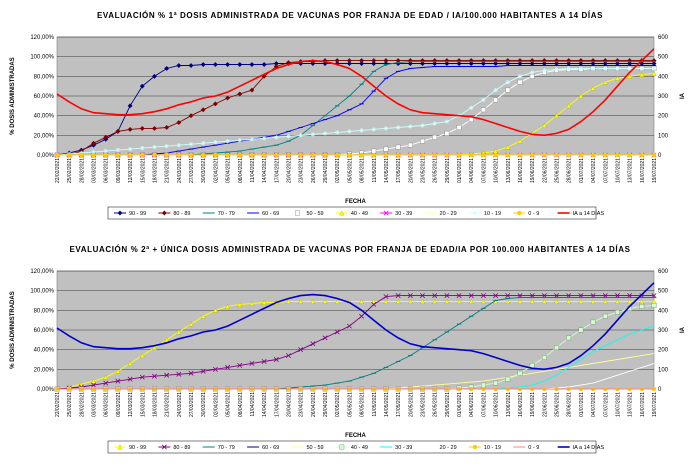  I want to click on y-tick-label: 100,00%, so click(42, 292).